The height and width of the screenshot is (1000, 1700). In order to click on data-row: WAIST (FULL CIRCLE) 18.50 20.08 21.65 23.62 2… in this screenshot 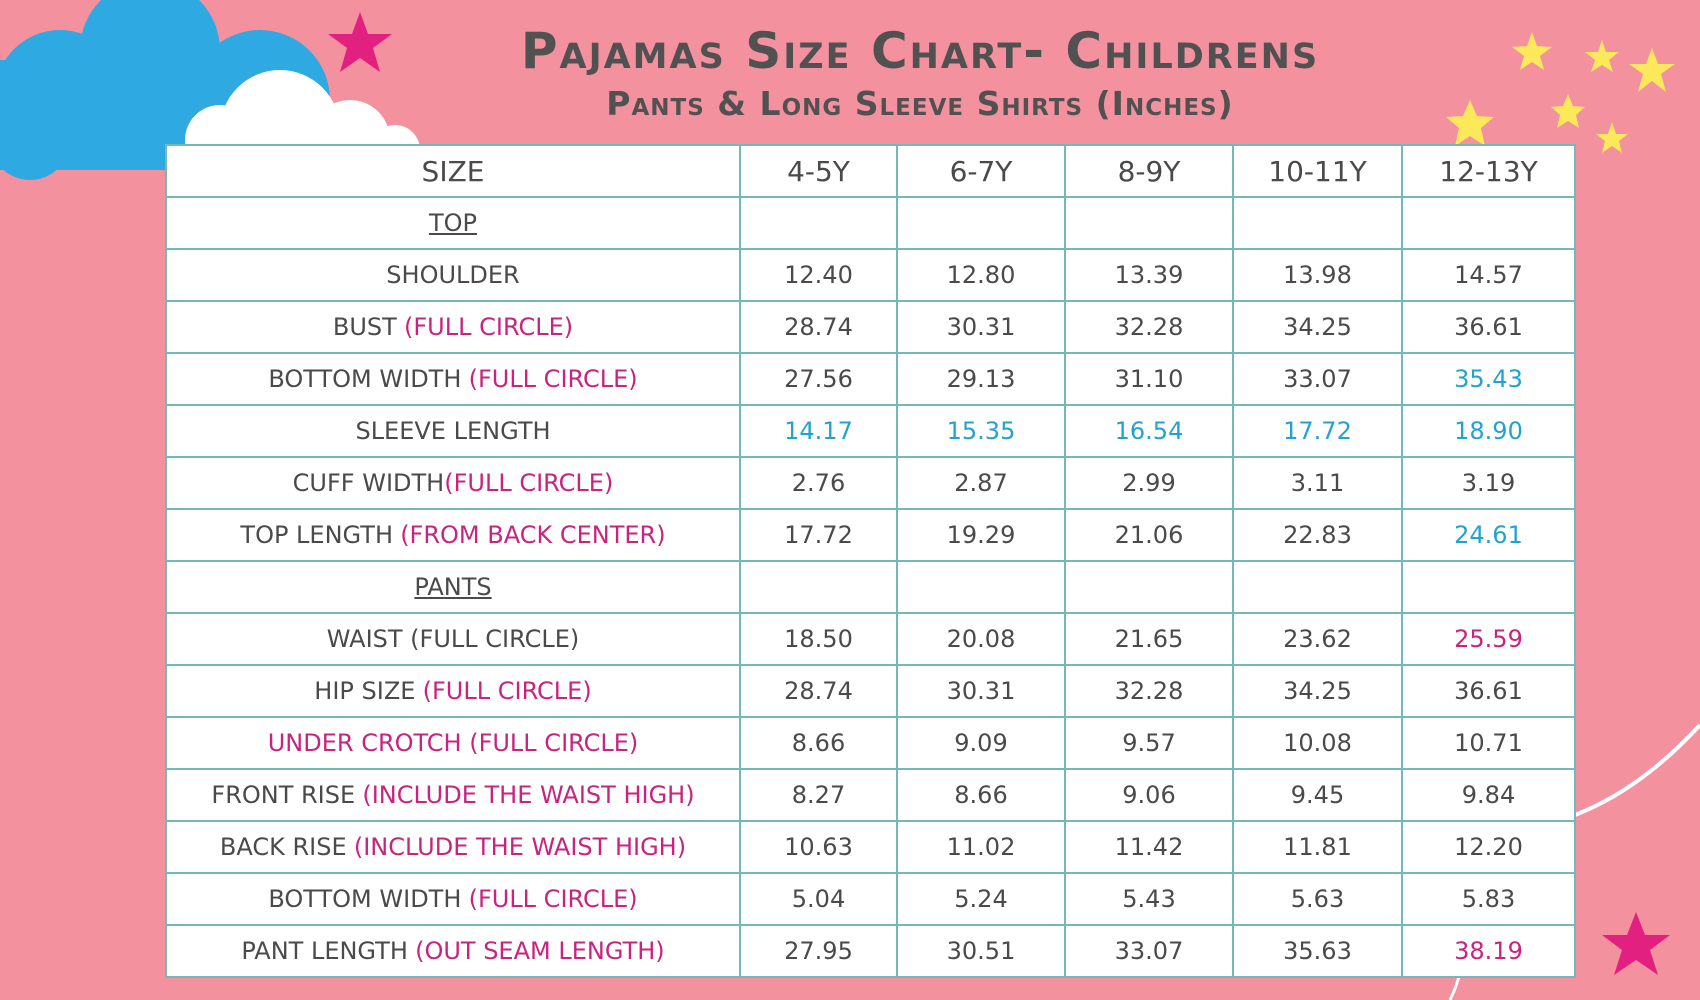, I will do `click(870, 639)`.